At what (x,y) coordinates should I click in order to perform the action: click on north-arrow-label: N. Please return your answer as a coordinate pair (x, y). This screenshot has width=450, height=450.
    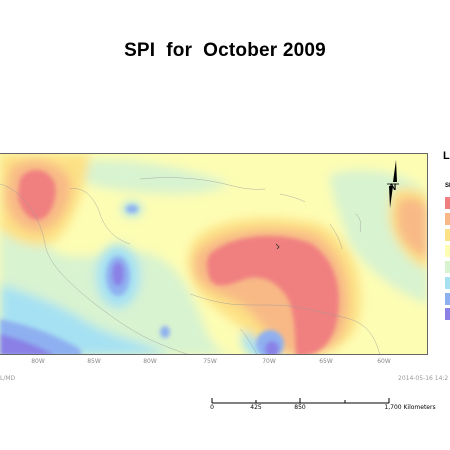
    Looking at the image, I should click on (393, 187).